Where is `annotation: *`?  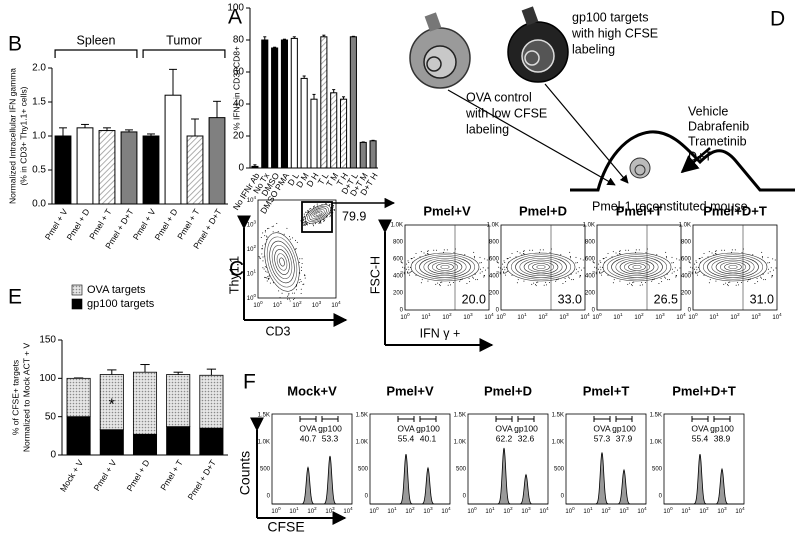
annotation: * is located at coordinates (112, 404).